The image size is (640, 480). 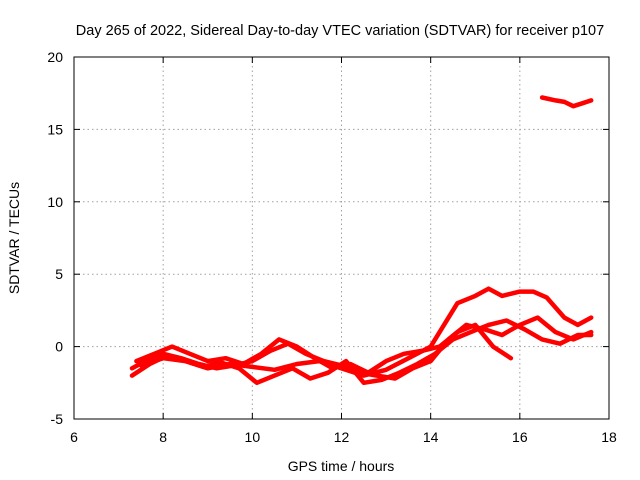 What do you see at coordinates (566, 102) in the screenshot?
I see `series-line-trace-e` at bounding box center [566, 102].